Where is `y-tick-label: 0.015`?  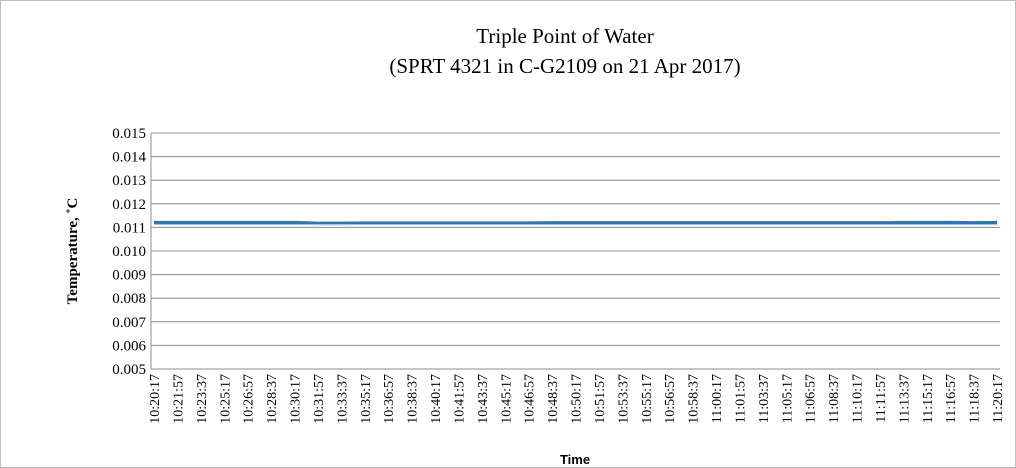
y-tick-label: 0.015 is located at coordinates (129, 134).